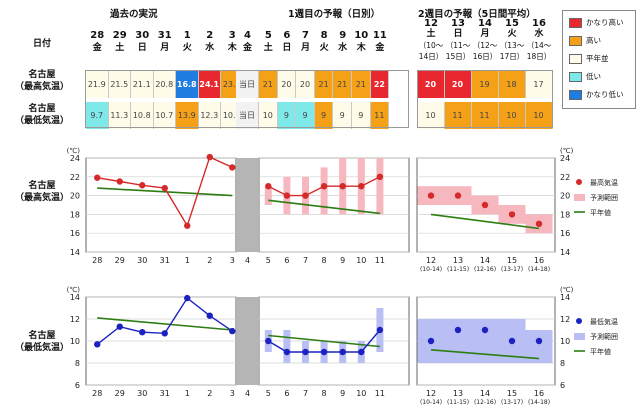 Image resolution: width=640 pixels, height=413 pixels. Describe the element at coordinates (458, 393) in the screenshot. I see `min-xtick-week2: 13` at that location.